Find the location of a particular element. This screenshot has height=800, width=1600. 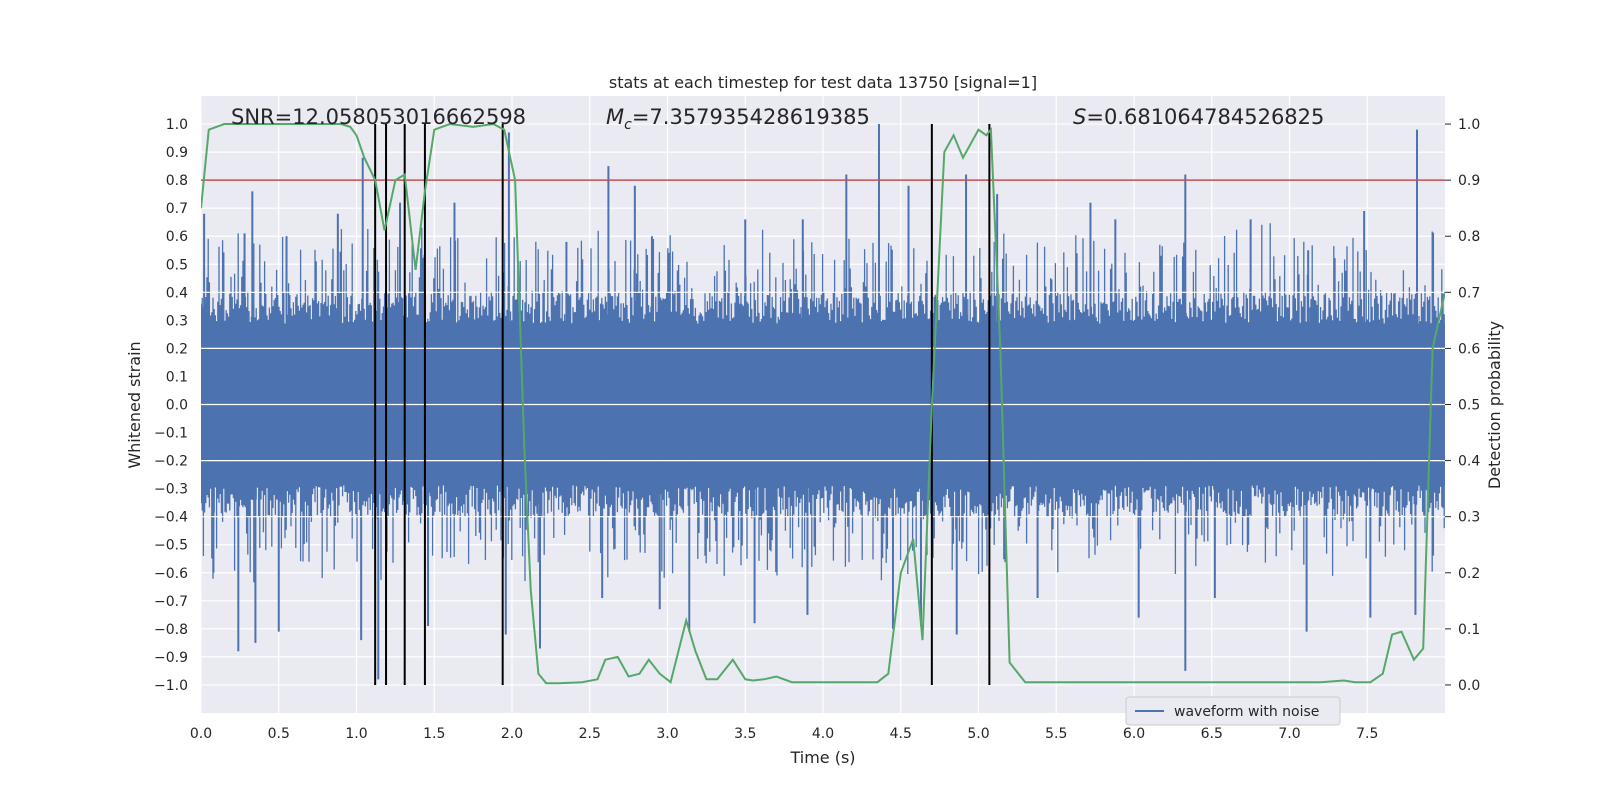

y-left-tick-label: −0.3 is located at coordinates (171, 490).